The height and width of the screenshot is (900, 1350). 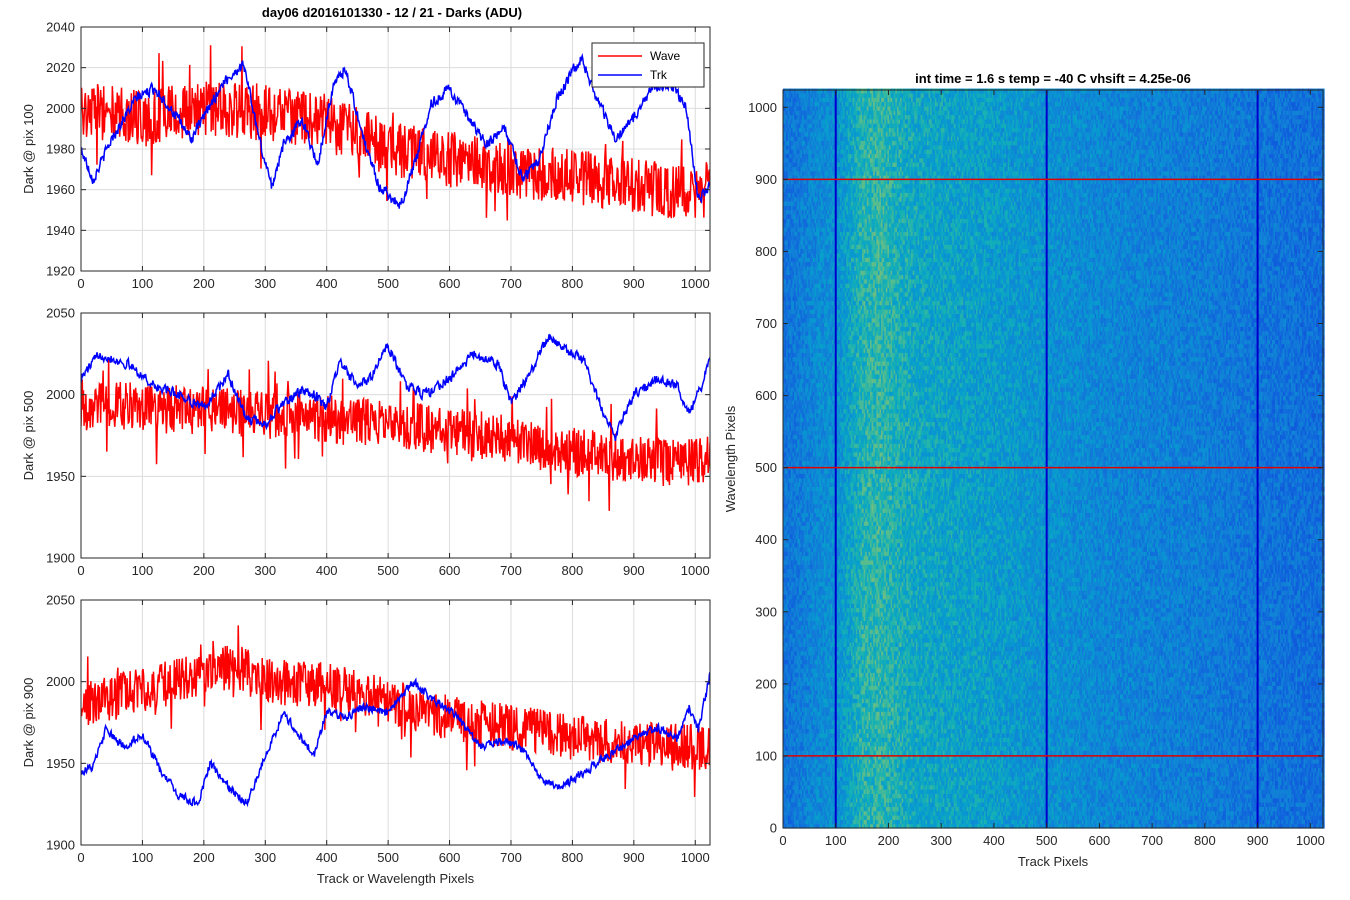 What do you see at coordinates (28, 149) in the screenshot?
I see `y-axis-label: Dark @ pix 100` at bounding box center [28, 149].